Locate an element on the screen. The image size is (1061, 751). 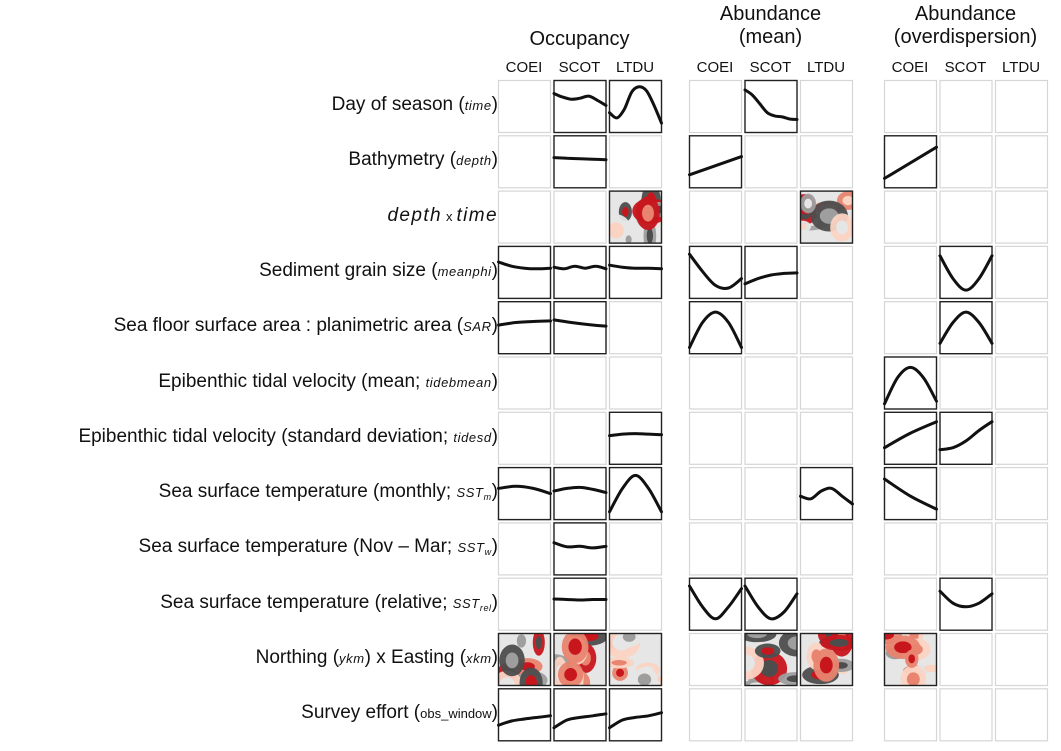
row-label: Bathymetry (depth) is located at coordinates (423, 160).